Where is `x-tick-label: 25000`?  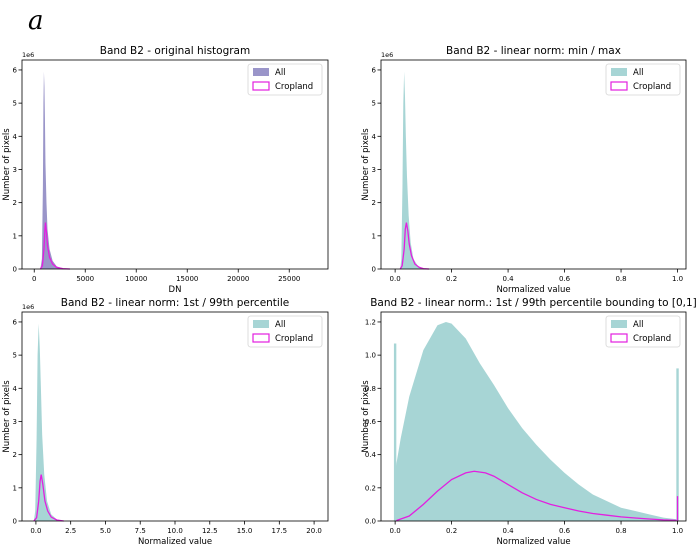 x-tick-label: 25000 is located at coordinates (289, 279).